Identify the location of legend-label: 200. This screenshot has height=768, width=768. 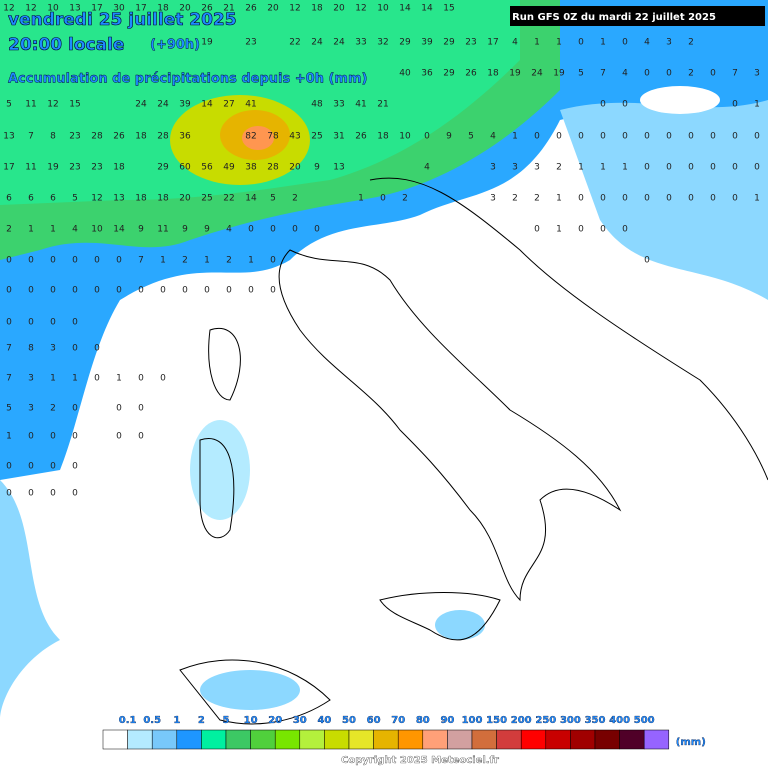
(521, 720).